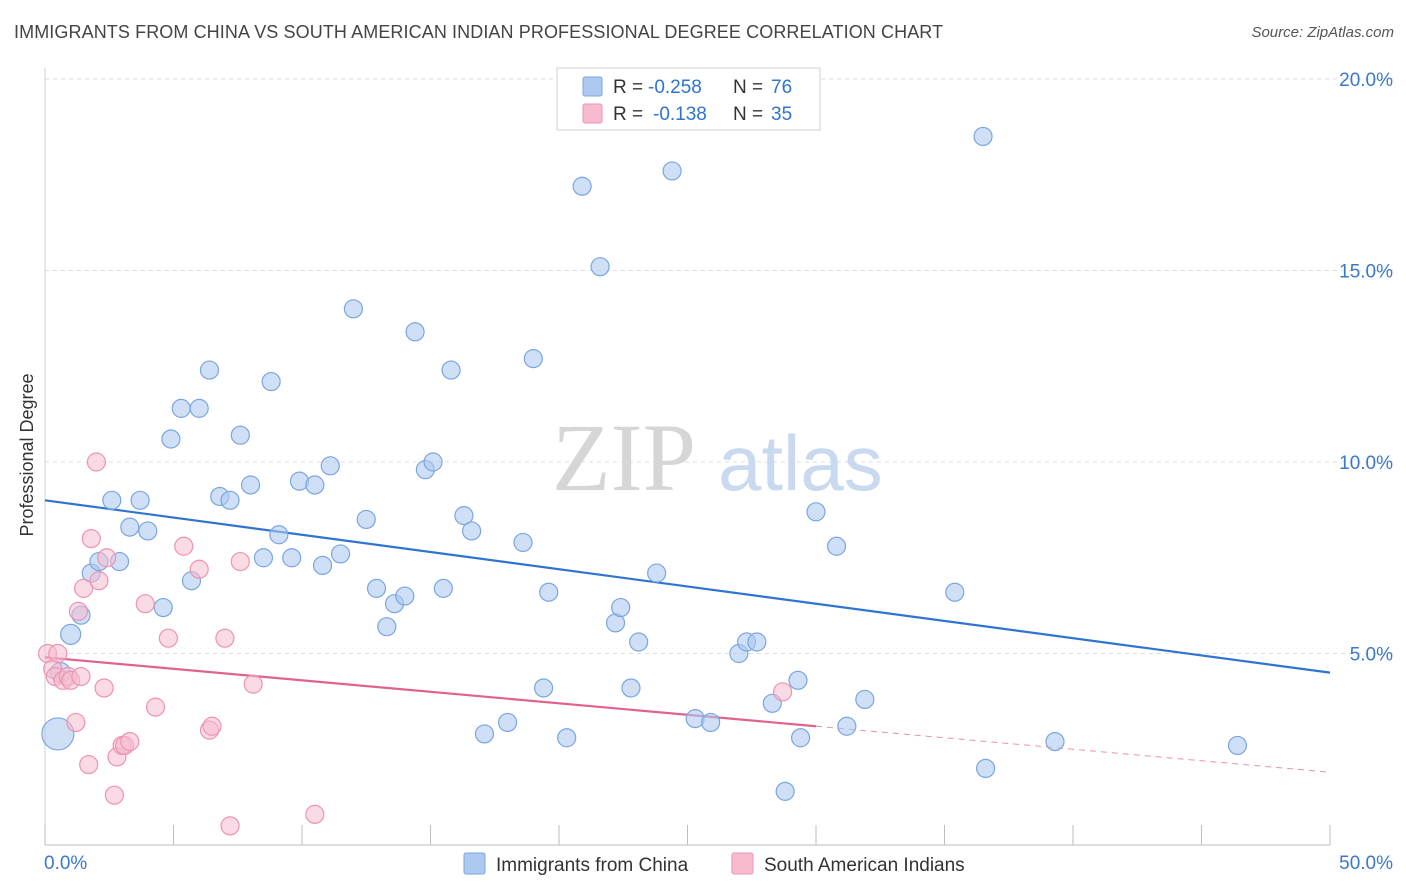  I want to click on y-tick-label: 15.0%, so click(1366, 272).